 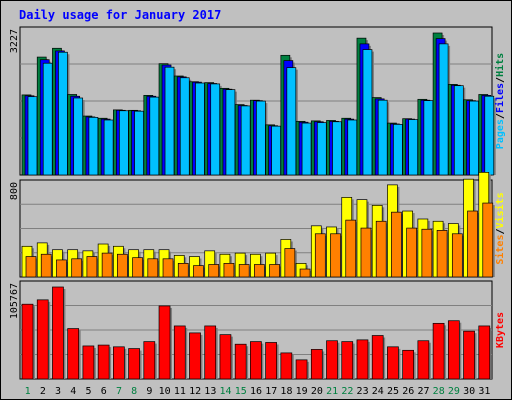 What do you see at coordinates (500, 98) in the screenshot?
I see `legend-entry-files: Files` at bounding box center [500, 98].